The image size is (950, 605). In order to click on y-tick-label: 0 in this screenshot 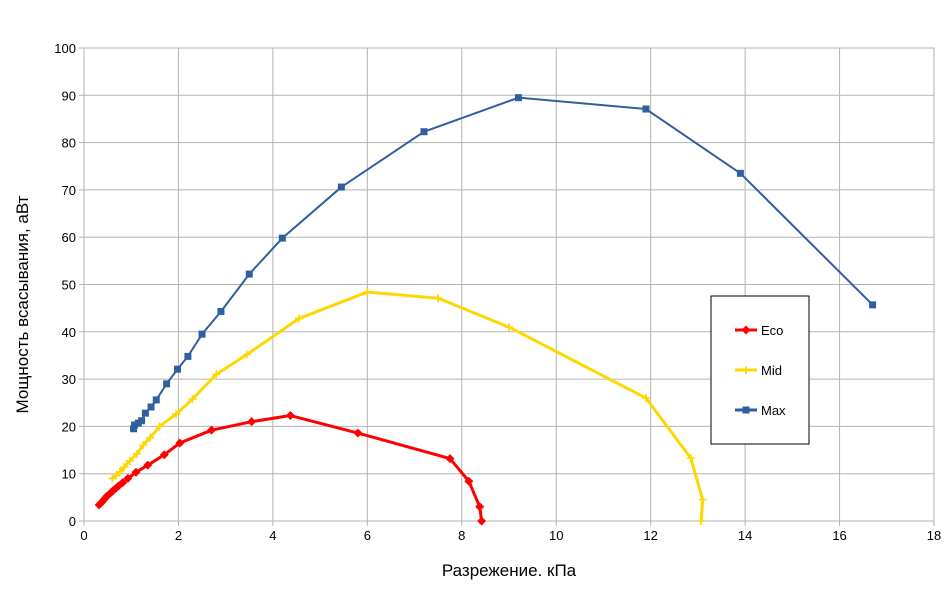, I will do `click(72, 521)`.